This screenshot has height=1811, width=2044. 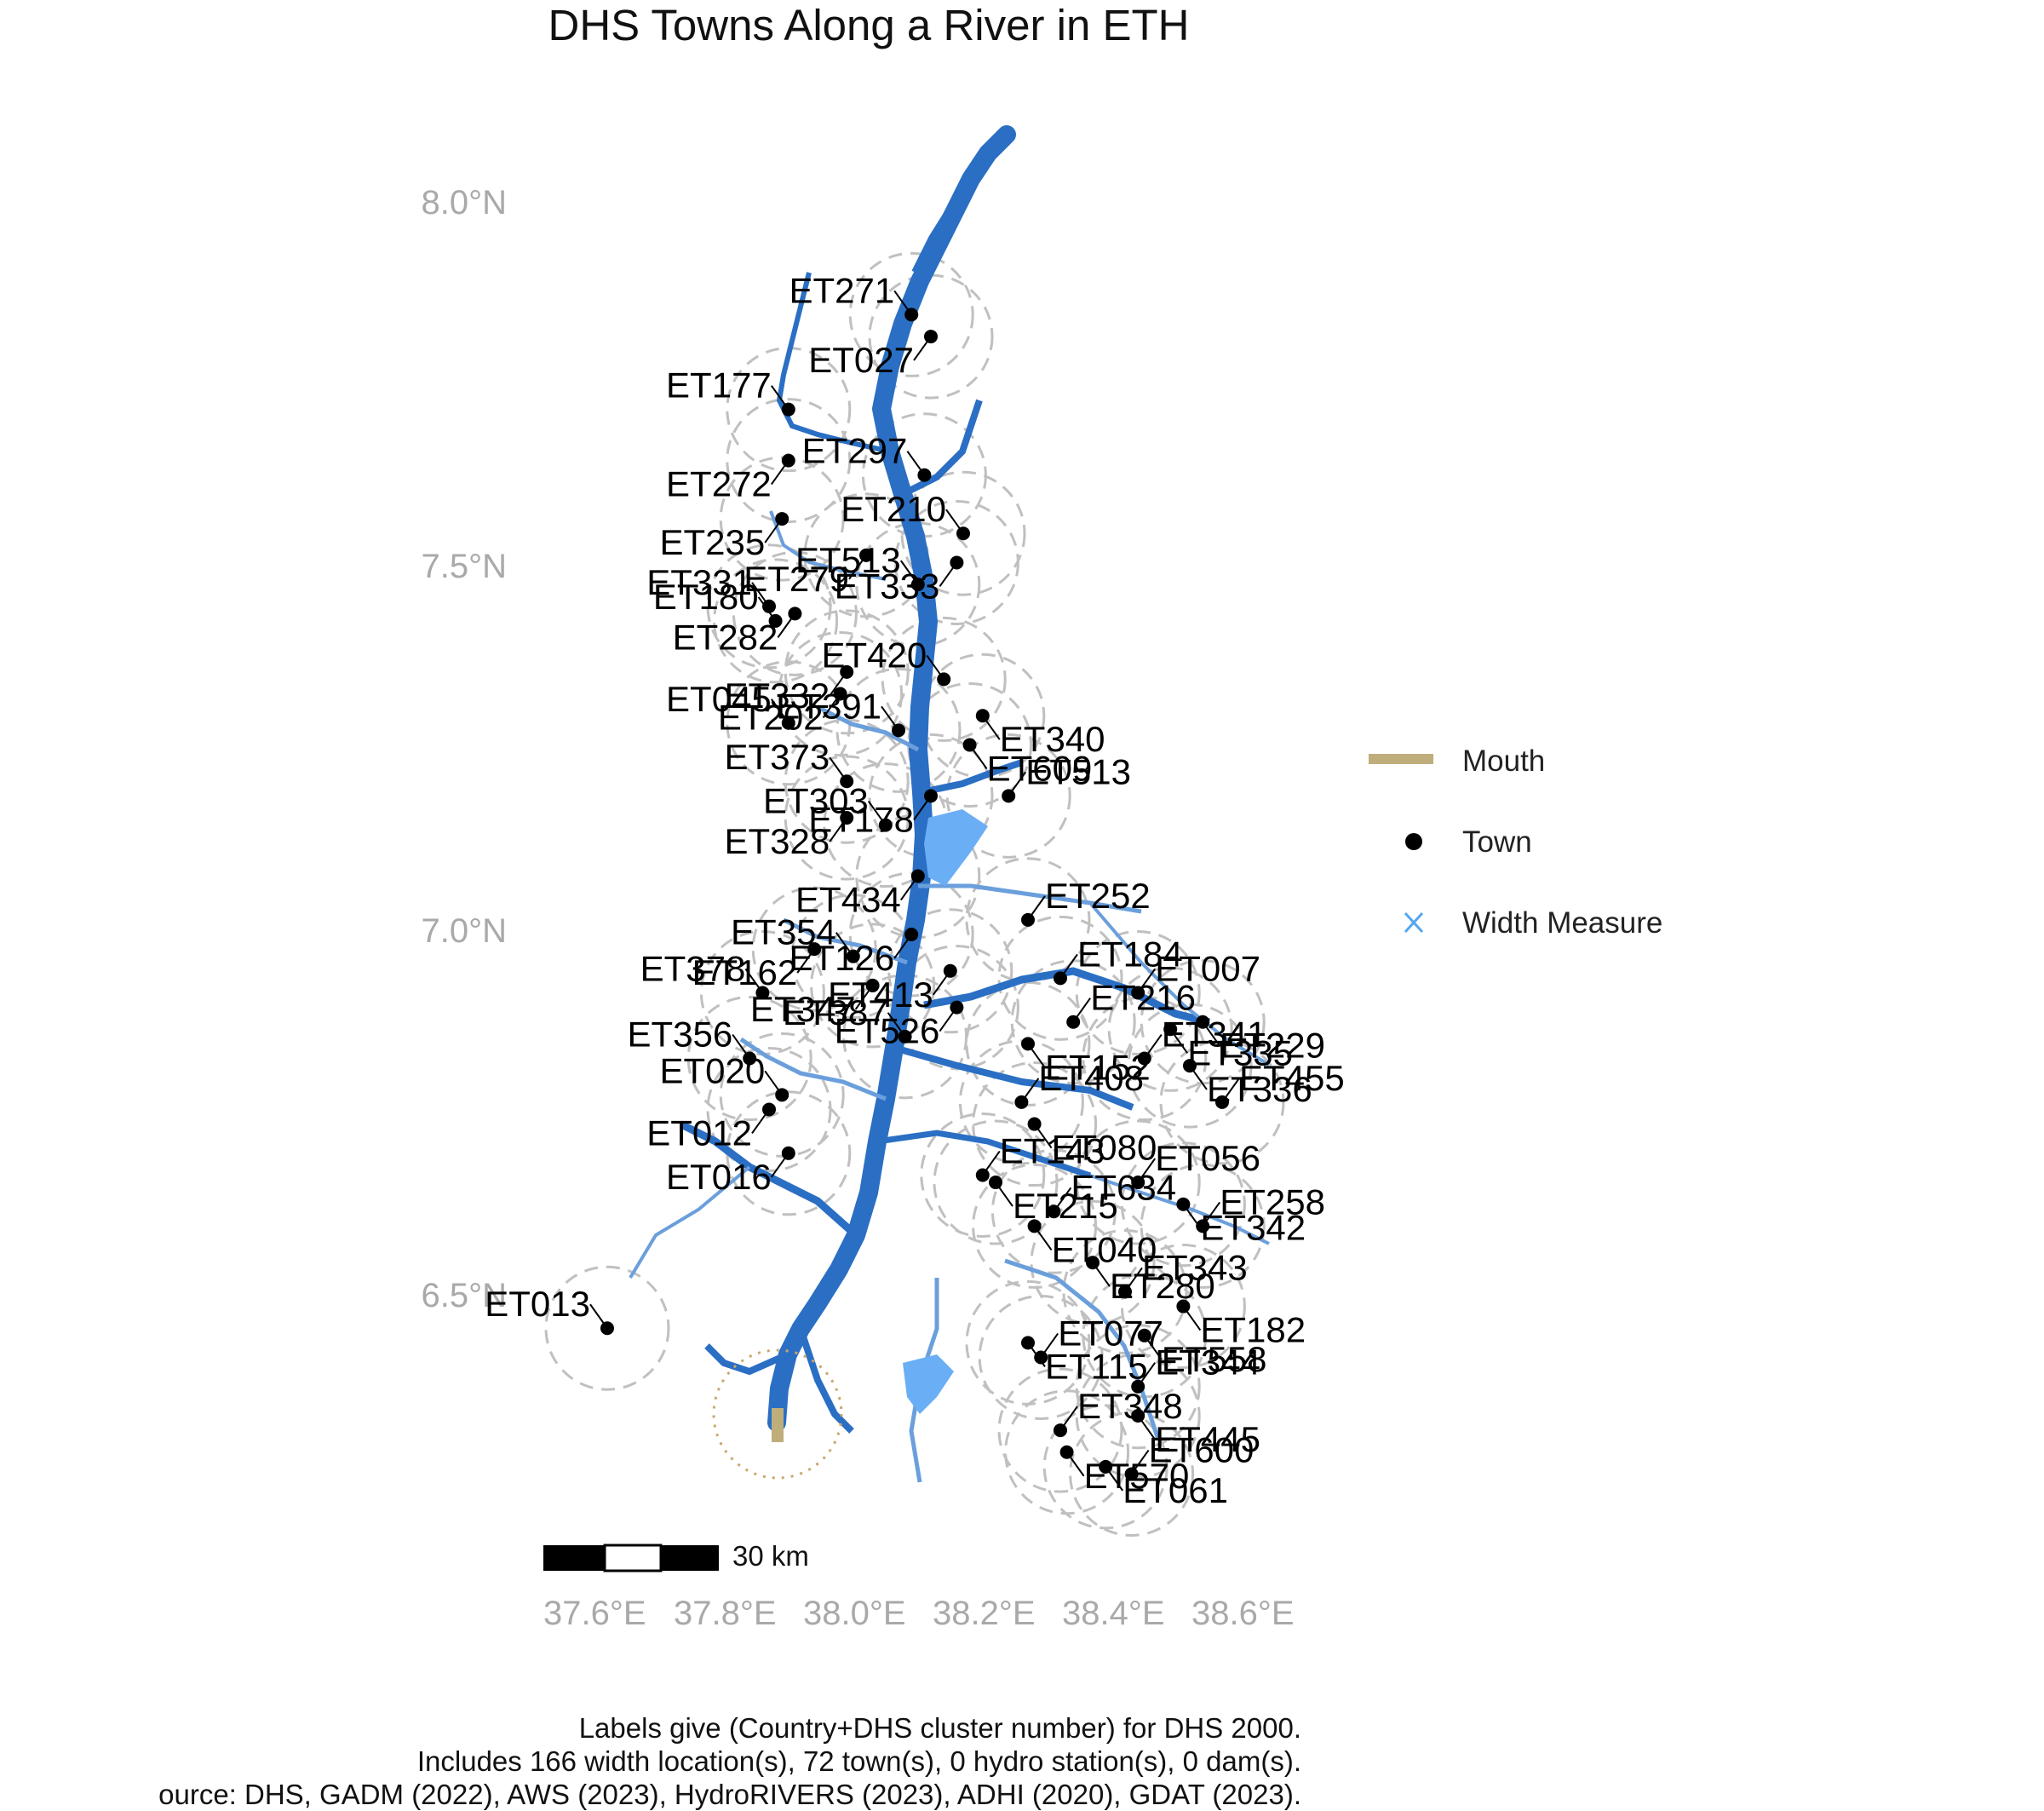 What do you see at coordinates (1253, 1228) in the screenshot?
I see `town-label: ET342` at bounding box center [1253, 1228].